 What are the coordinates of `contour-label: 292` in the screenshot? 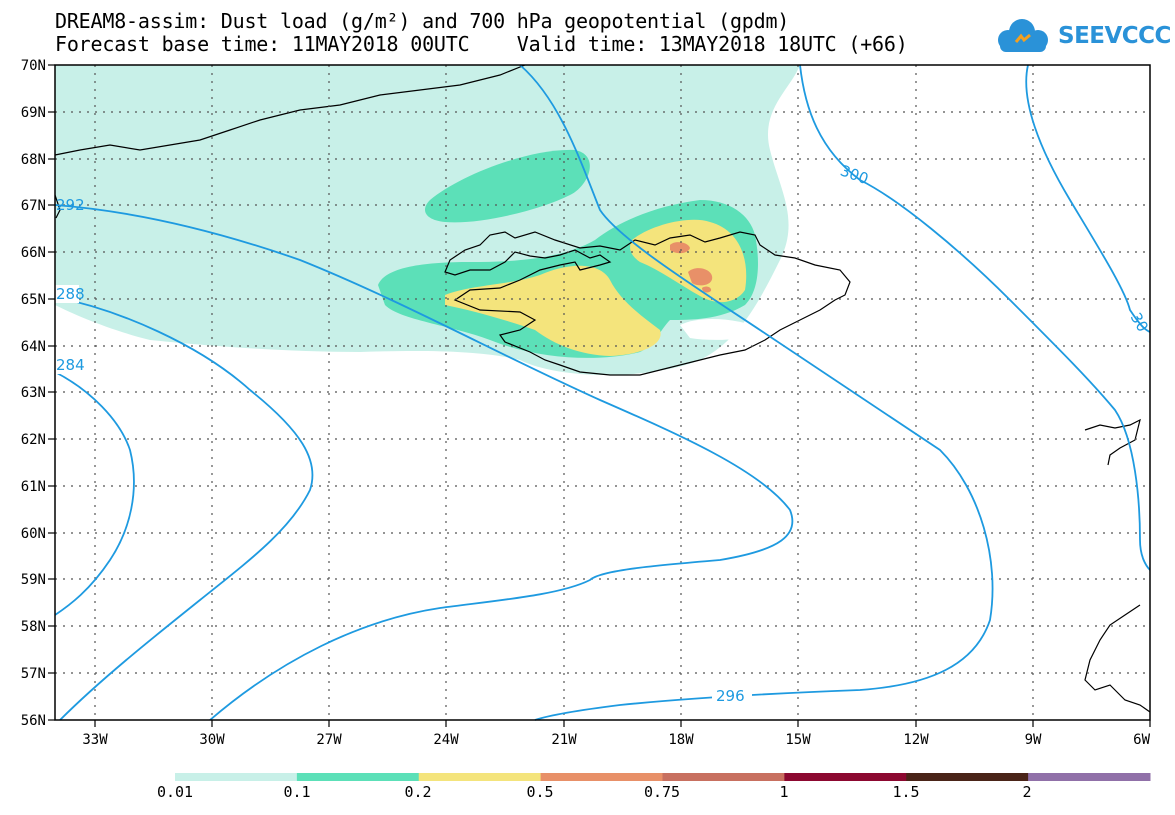 It's located at (70, 205).